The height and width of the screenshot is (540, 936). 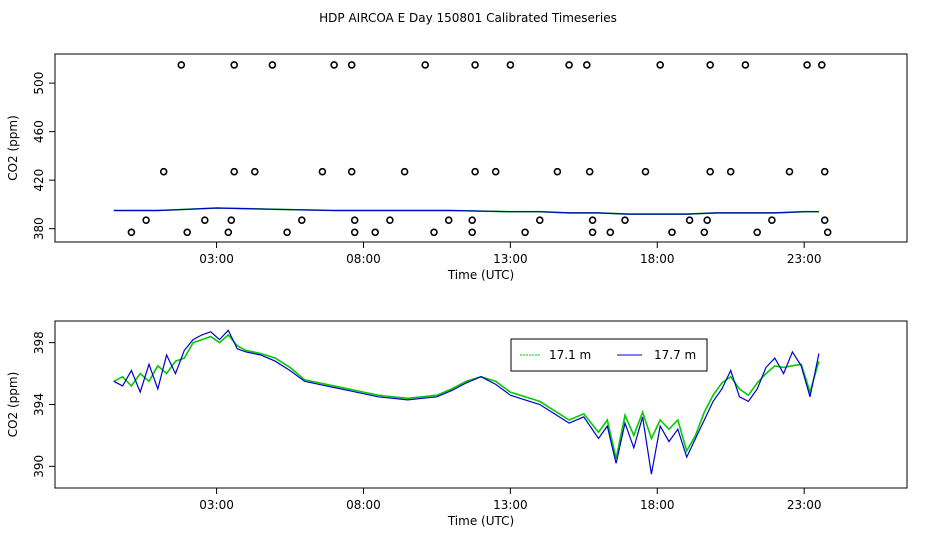 What do you see at coordinates (480, 521) in the screenshot?
I see `x-axis-label-bottom: Time (UTC)` at bounding box center [480, 521].